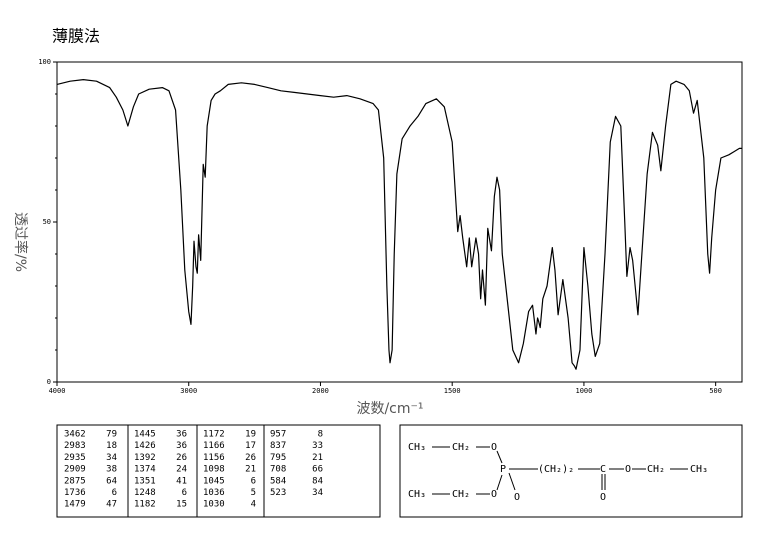 The image size is (765, 539). I want to click on peak-wavenumber: 957, so click(278, 435).